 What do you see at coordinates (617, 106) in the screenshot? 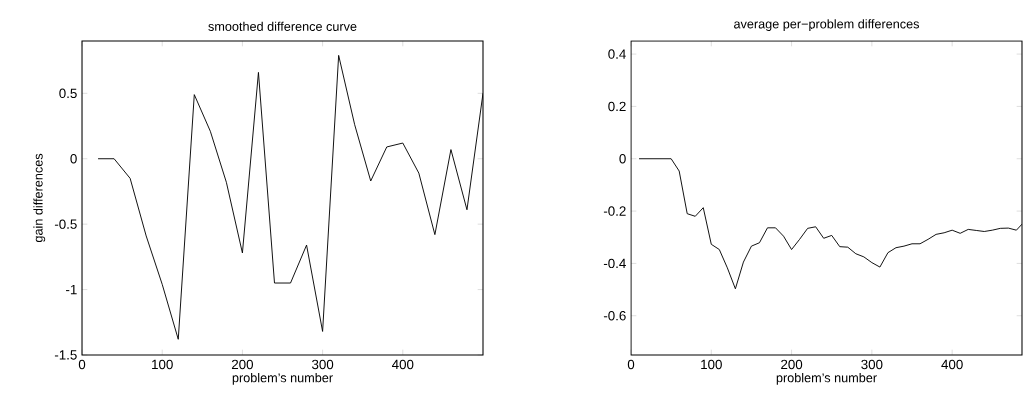
I see `y-tick-label: 0.2` at bounding box center [617, 106].